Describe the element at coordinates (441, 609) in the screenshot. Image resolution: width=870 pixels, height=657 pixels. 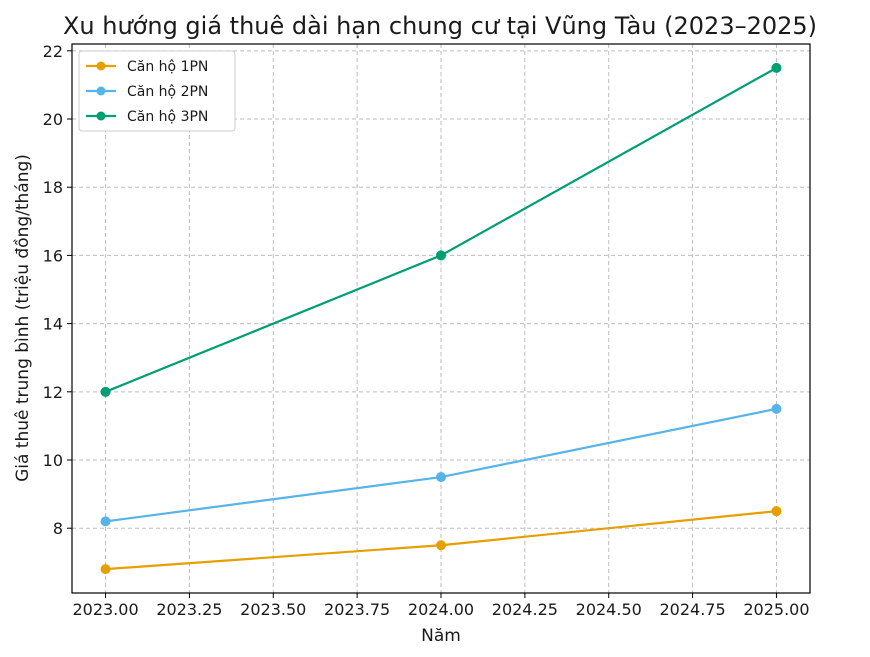
I see `x-tick-label: 2024.00` at that location.